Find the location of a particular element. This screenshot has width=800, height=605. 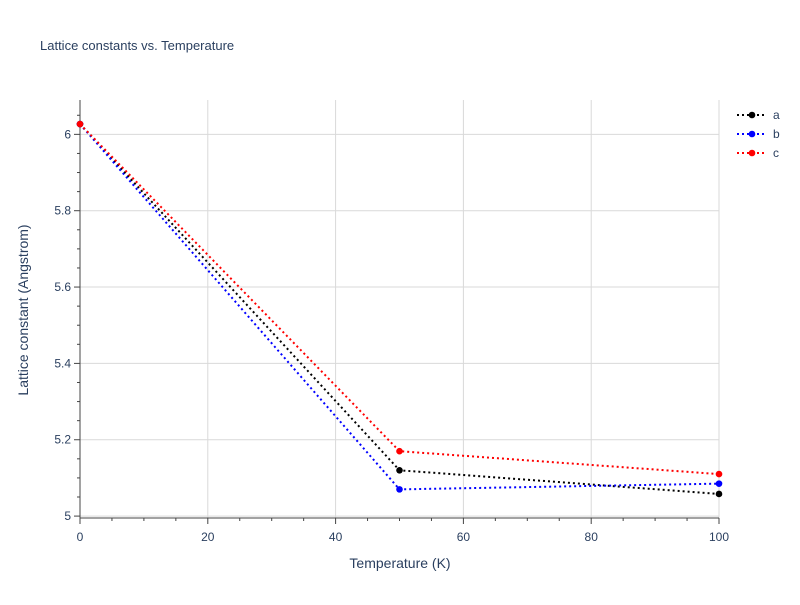

legend-item-b: b is located at coordinates (758, 134).